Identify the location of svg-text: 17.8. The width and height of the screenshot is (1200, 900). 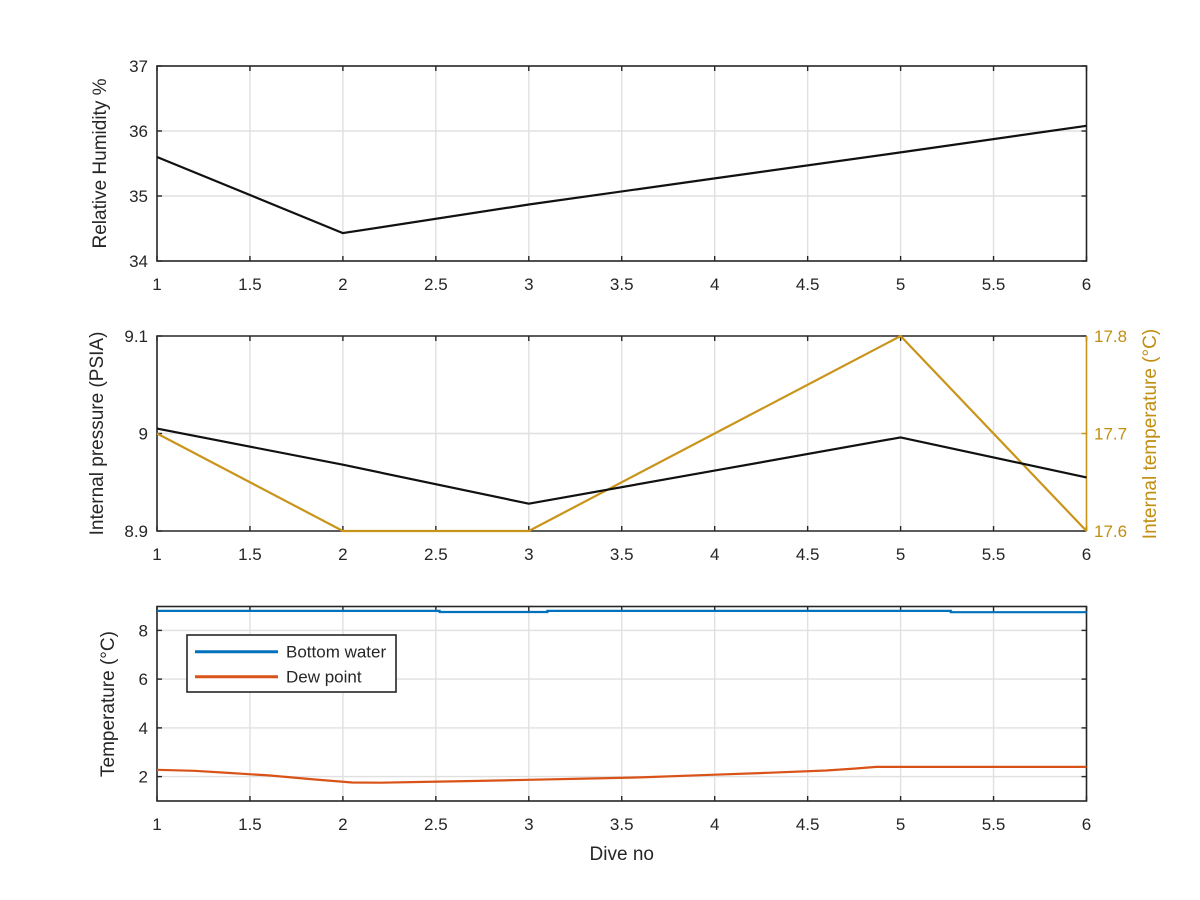
(1110, 336).